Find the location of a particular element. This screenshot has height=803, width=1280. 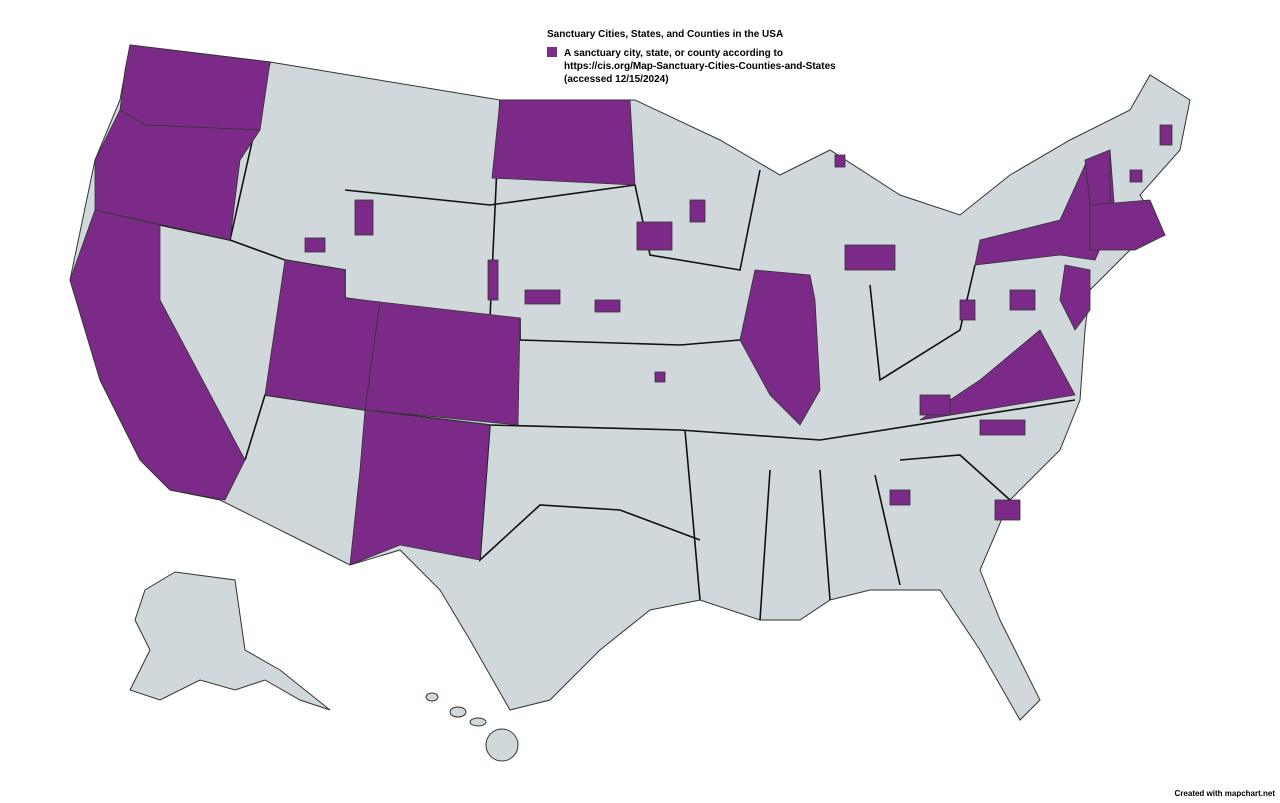

legend-label: (accessed 12/15/2024) is located at coordinates (616, 79).